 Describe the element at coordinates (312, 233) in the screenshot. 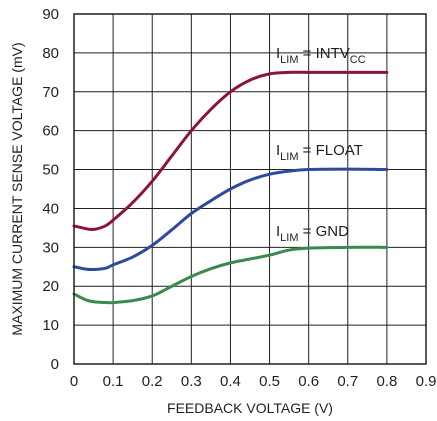

I see `series-annotation: ILIM = GND` at that location.